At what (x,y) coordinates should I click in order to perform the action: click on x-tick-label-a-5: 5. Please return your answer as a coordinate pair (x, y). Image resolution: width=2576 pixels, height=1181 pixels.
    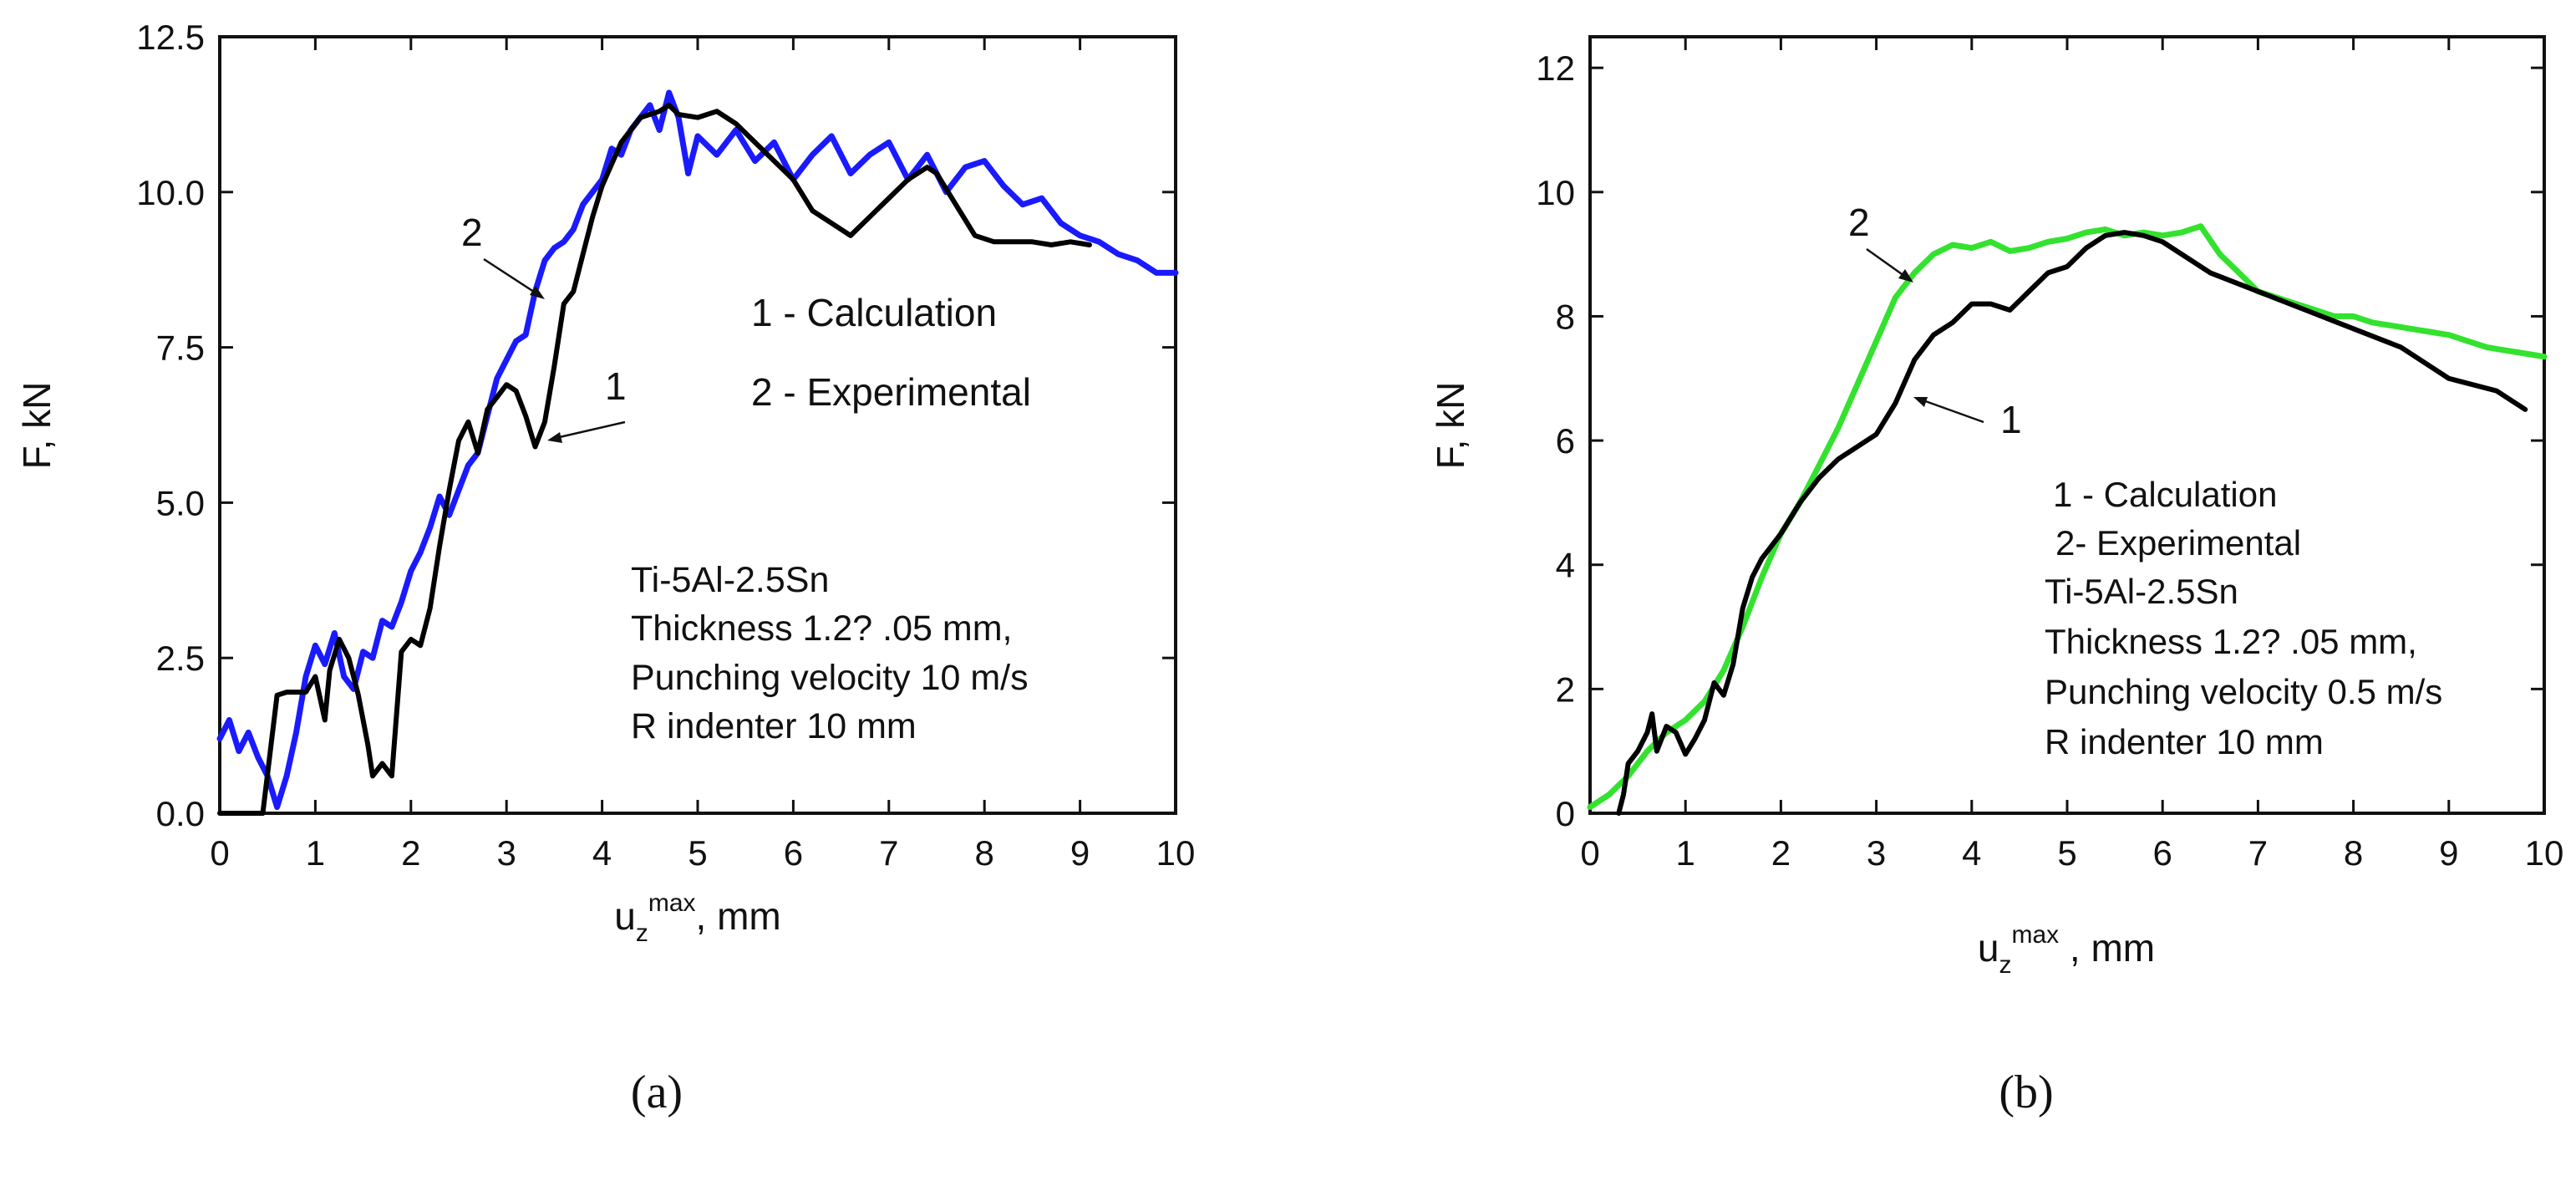
    Looking at the image, I should click on (697, 853).